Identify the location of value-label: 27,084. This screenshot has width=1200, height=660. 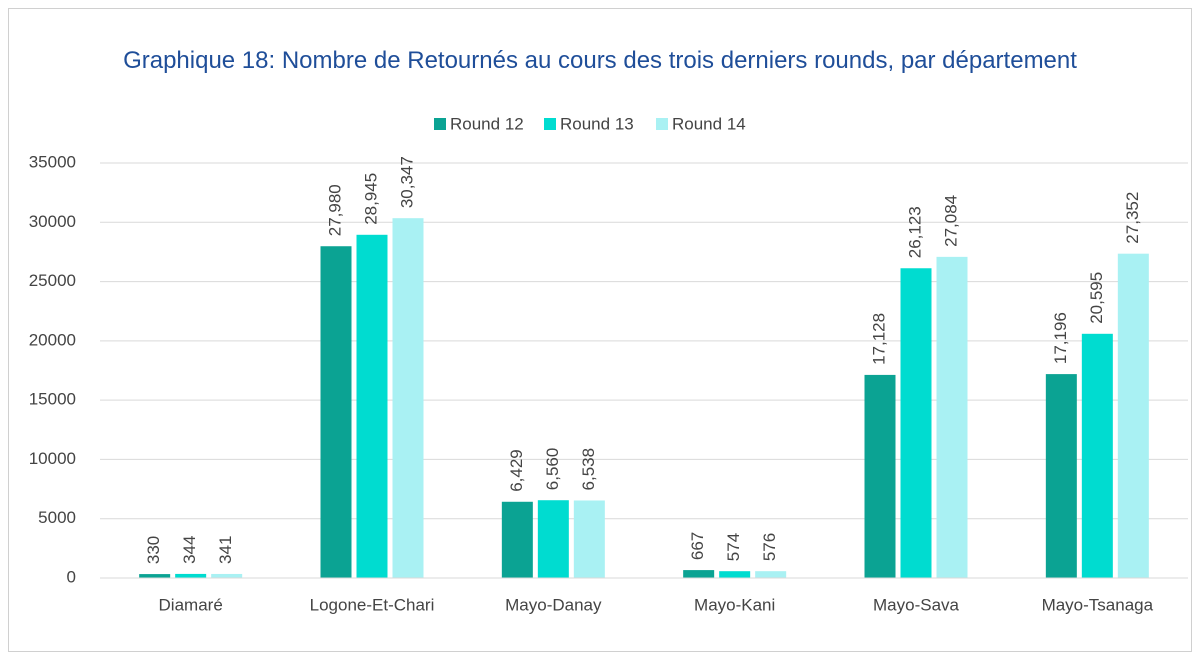
(950, 221).